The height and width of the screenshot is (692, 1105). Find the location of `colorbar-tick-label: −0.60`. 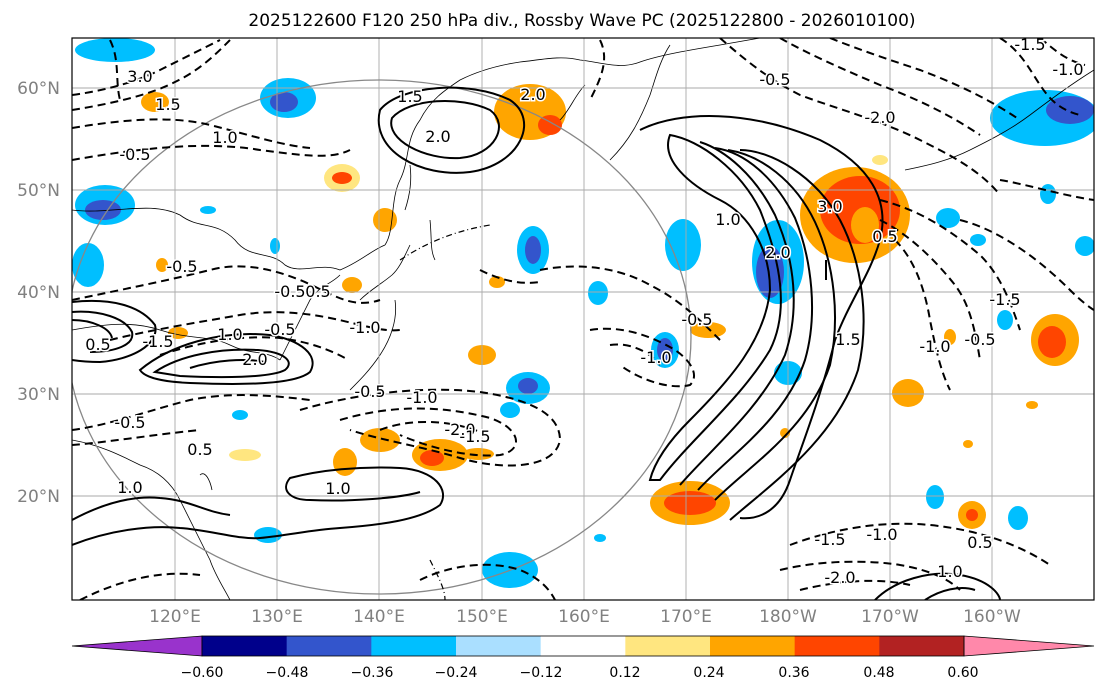

colorbar-tick-label: −0.60 is located at coordinates (202, 673).